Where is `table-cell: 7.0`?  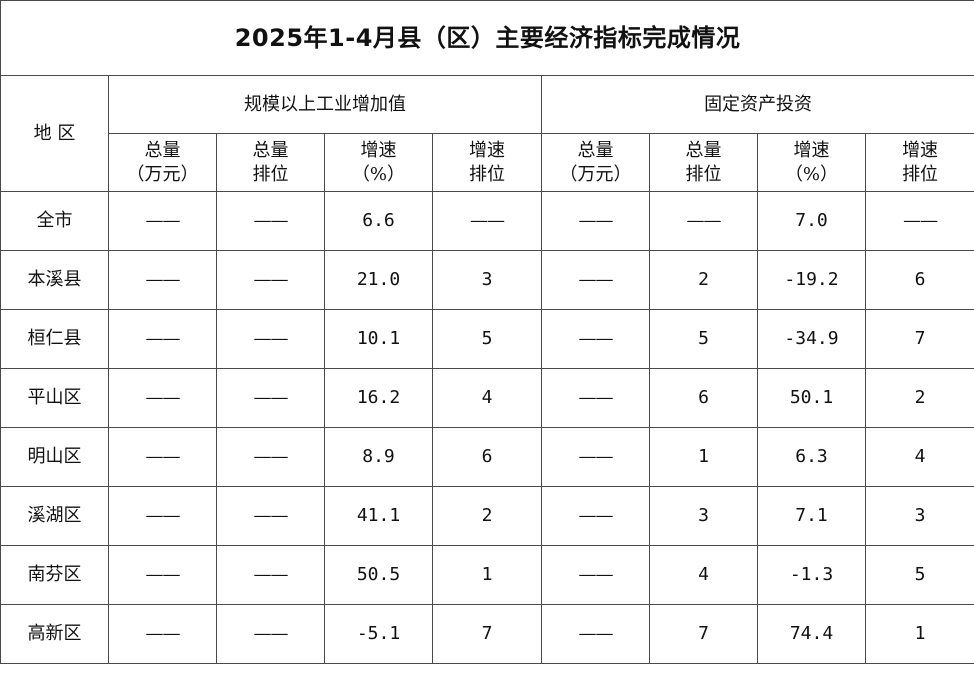
table-cell: 7.0 is located at coordinates (811, 221).